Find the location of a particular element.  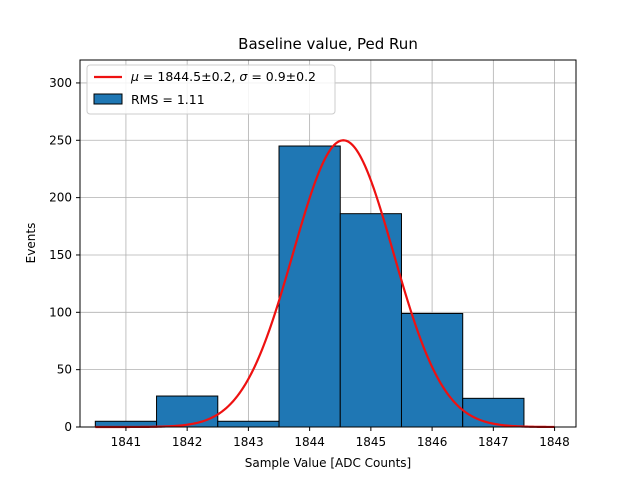

y-axis-ticks: 0 50 100 150 200 250 300 is located at coordinates (64, 255).